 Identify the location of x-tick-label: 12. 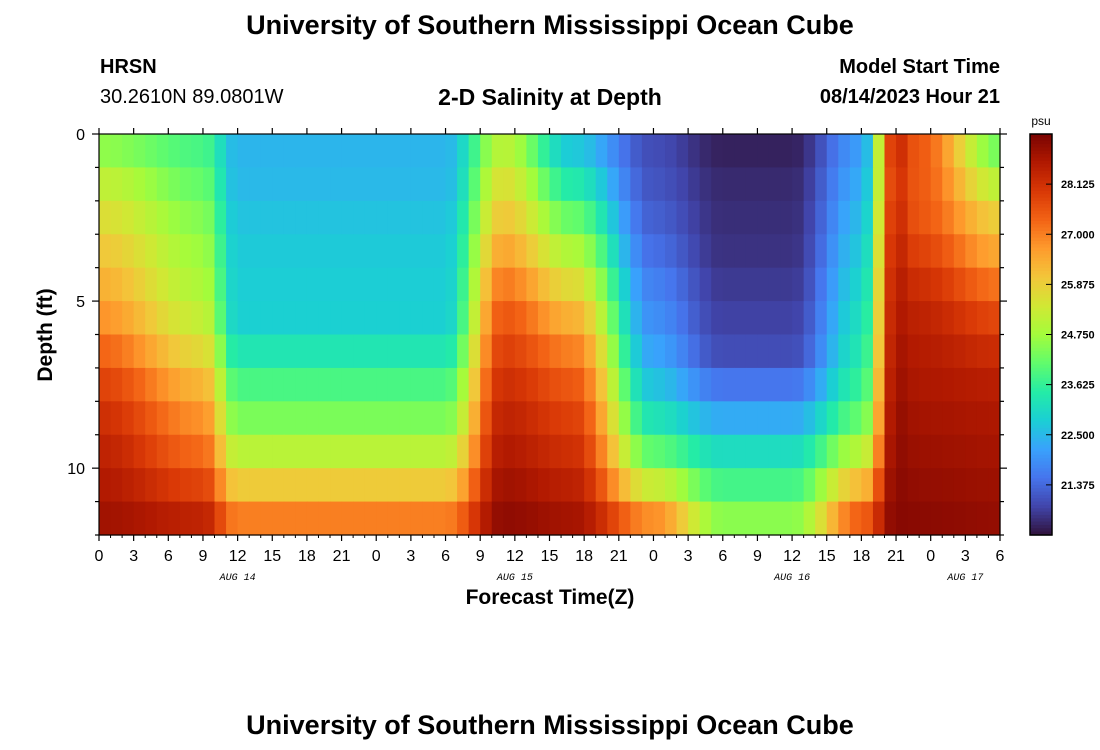
(238, 556).